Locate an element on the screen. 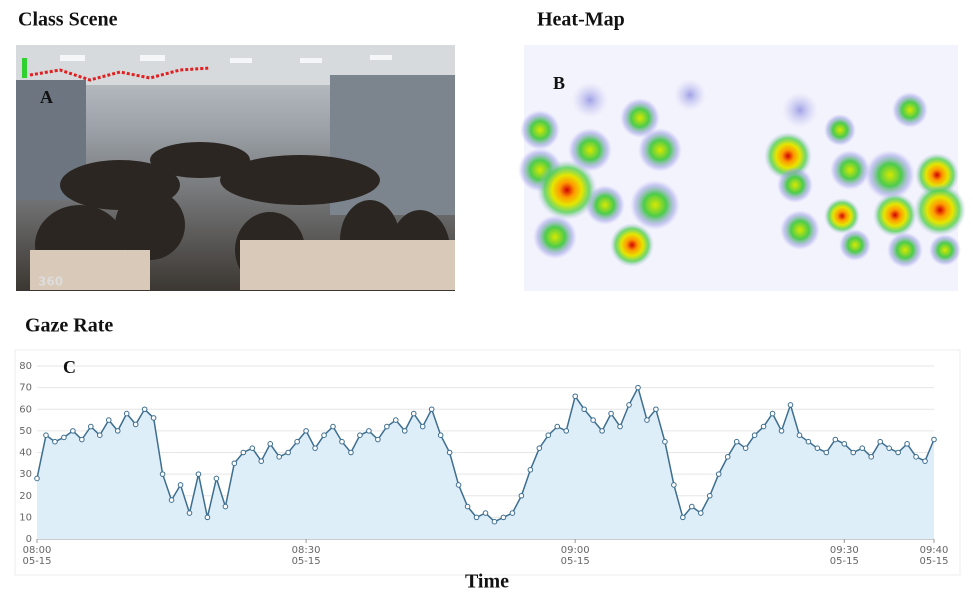  y-tick-label: 0 is located at coordinates (29, 539).